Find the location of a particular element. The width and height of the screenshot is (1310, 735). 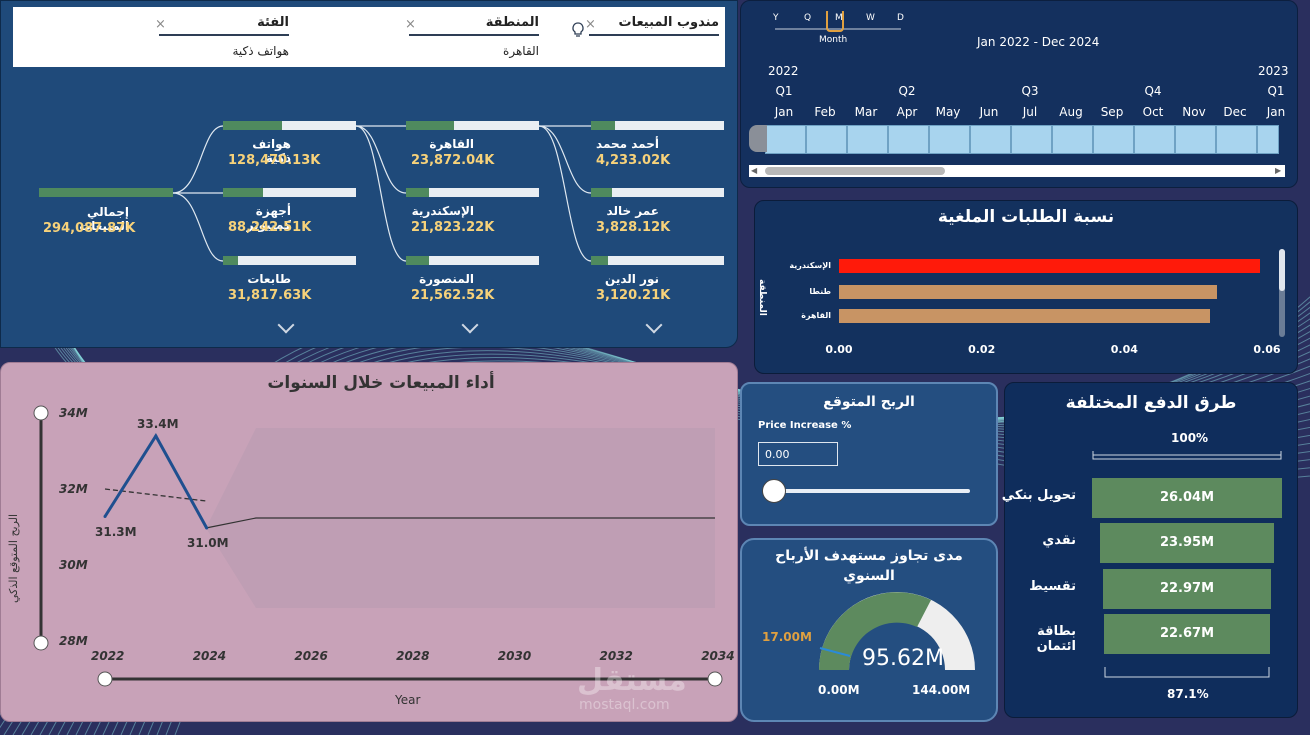

sales-line is located at coordinates (155, 481).